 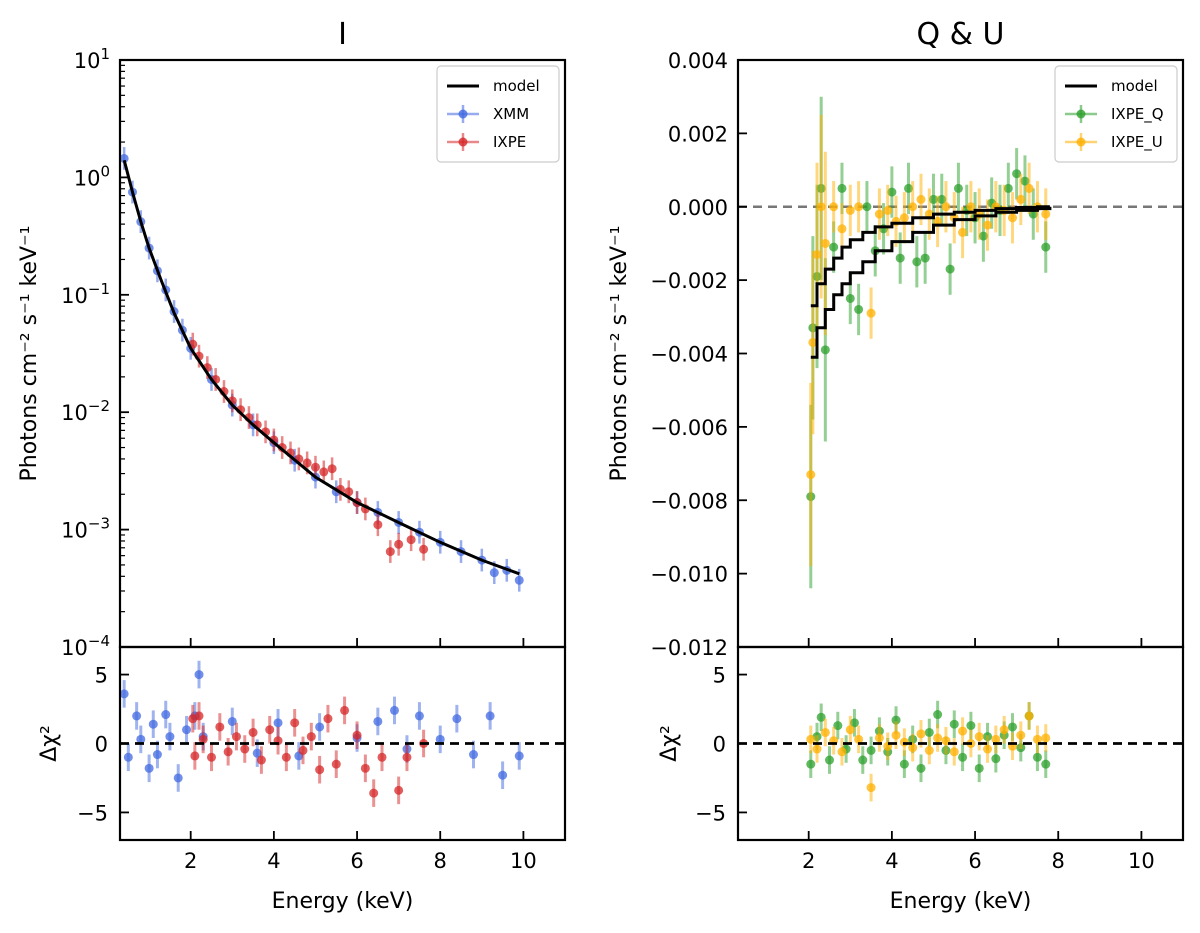 What do you see at coordinates (1137, 142) in the screenshot?
I see `legend-label: IXPE_U` at bounding box center [1137, 142].